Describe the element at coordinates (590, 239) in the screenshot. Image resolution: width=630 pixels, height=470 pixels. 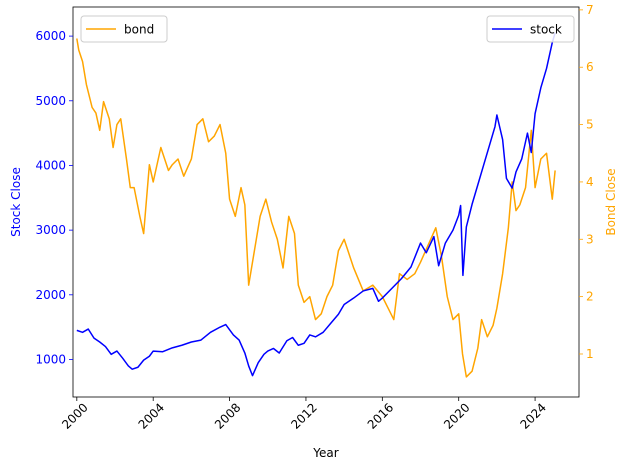
I see `right-y-tick-label: 3` at that location.